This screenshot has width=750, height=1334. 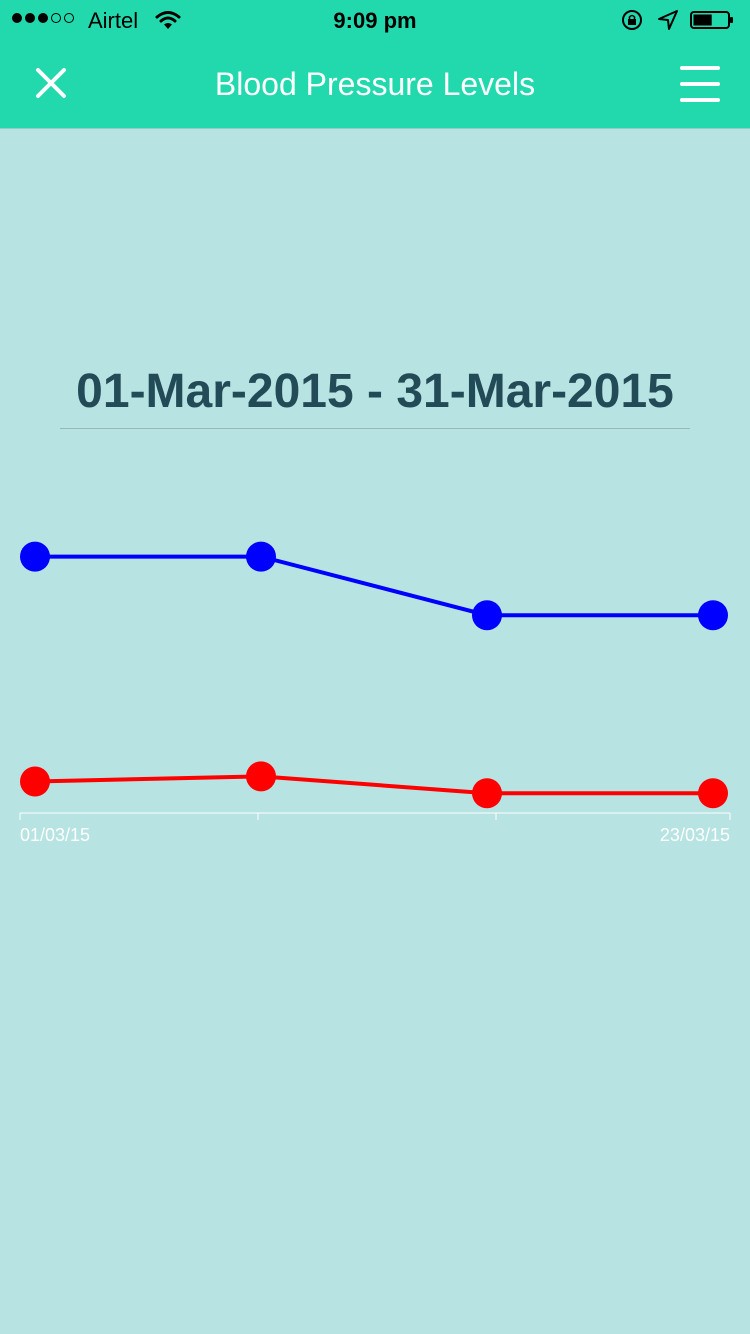 I want to click on diastolic-series-line, so click(x=373, y=785).